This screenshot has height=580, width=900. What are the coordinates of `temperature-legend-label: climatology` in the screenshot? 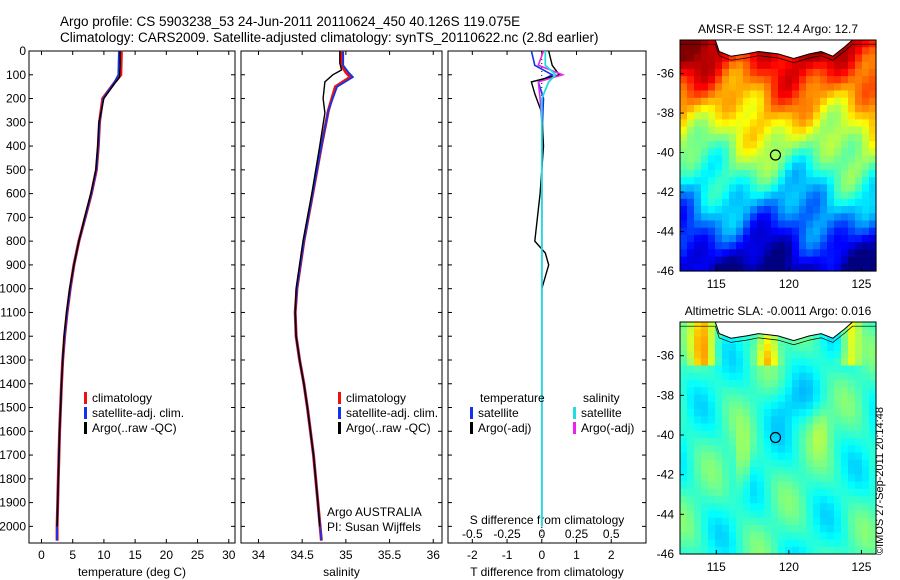 It's located at (122, 398).